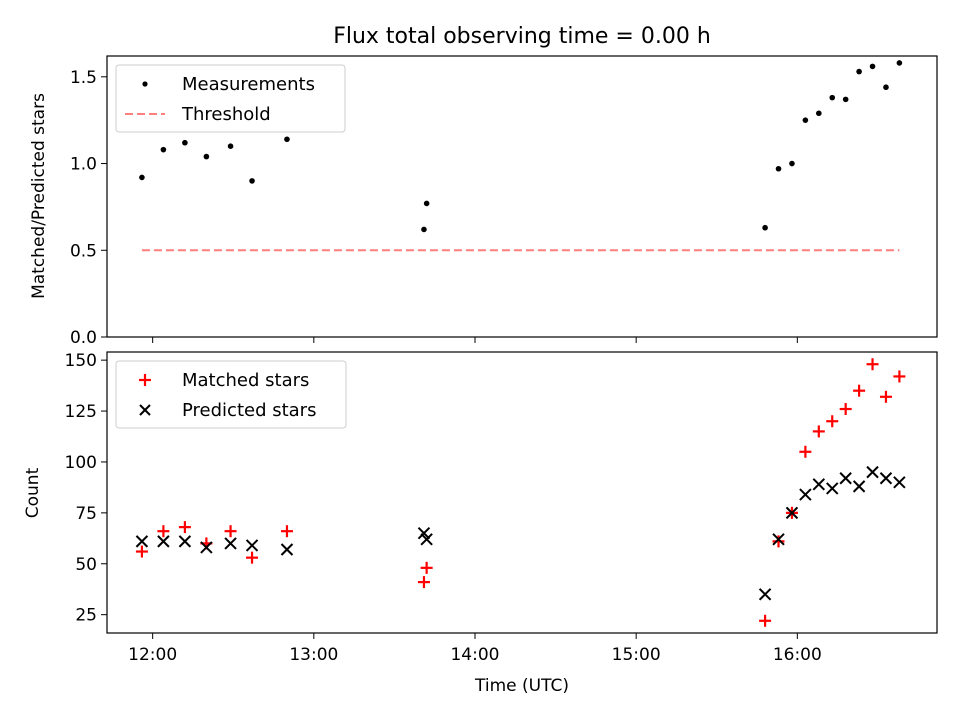 This screenshot has width=960, height=720. I want to click on count-y-tick-label: 125, so click(81, 412).